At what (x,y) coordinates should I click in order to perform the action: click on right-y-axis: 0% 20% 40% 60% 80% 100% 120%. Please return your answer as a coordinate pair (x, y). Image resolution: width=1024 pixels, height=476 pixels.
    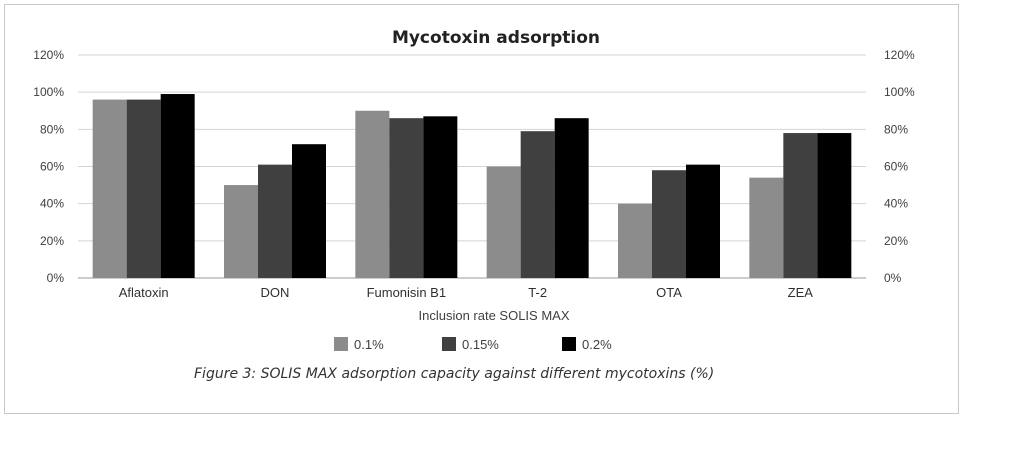
    Looking at the image, I should click on (899, 166).